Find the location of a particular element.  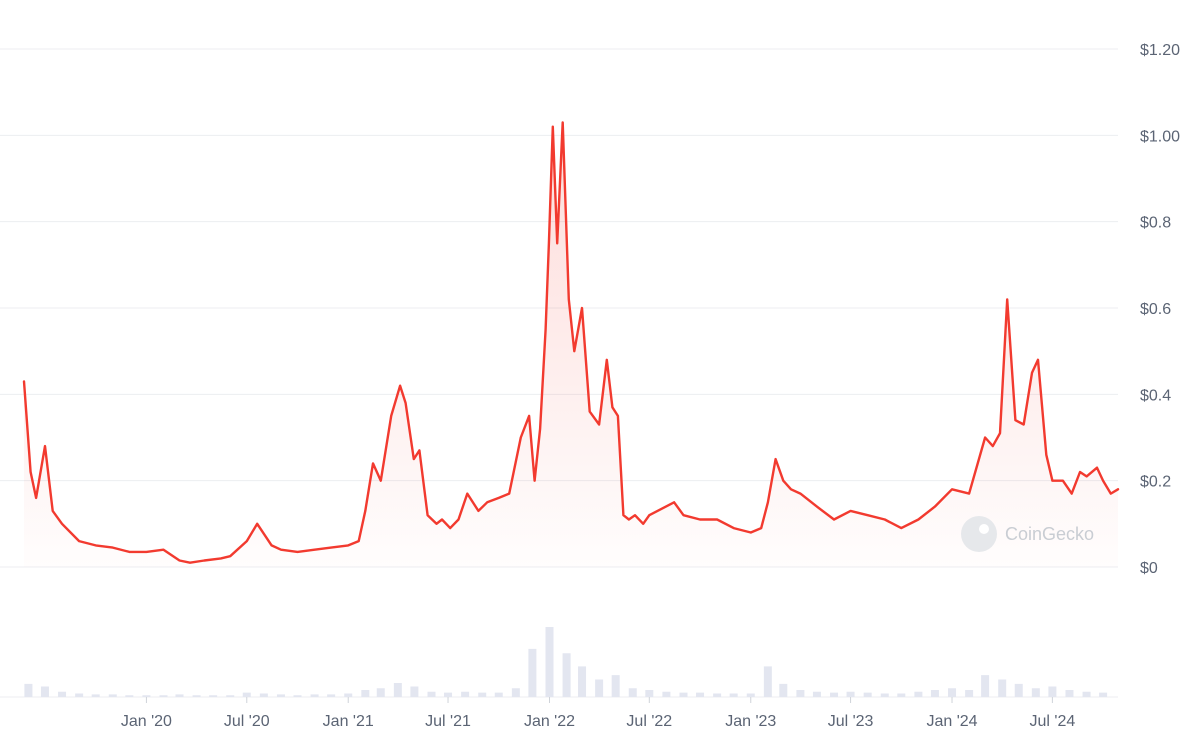

y-tick-label: $0 is located at coordinates (1149, 568).